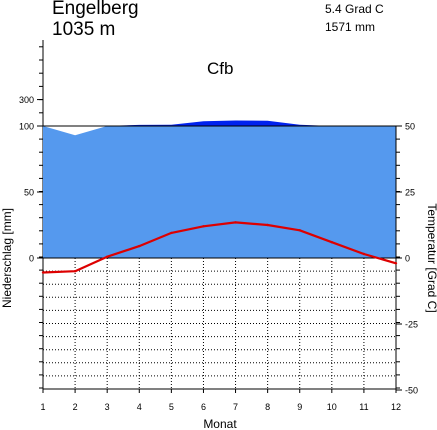 The image size is (437, 430). Describe the element at coordinates (107, 407) in the screenshot. I see `x-tick-label: 3` at that location.